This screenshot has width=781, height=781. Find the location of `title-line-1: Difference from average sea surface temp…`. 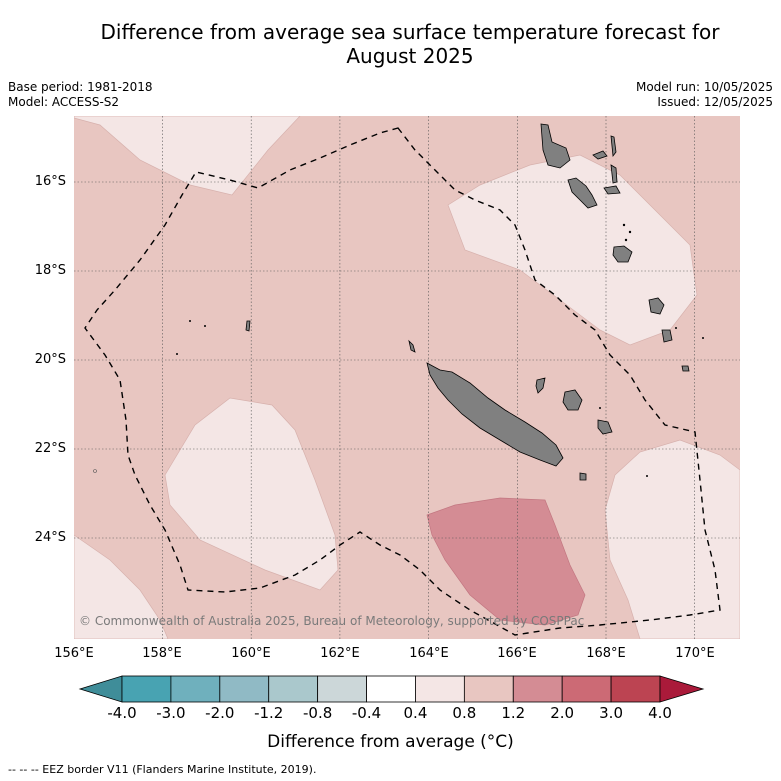

title-line-1: Difference from average sea surface temp… is located at coordinates (410, 32).